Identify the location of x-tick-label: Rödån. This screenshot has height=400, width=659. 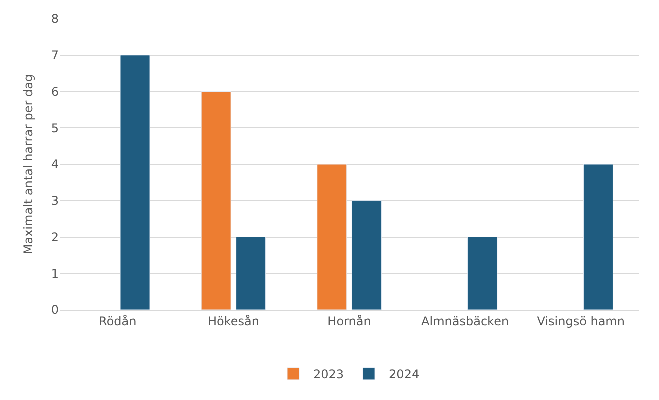
(118, 321).